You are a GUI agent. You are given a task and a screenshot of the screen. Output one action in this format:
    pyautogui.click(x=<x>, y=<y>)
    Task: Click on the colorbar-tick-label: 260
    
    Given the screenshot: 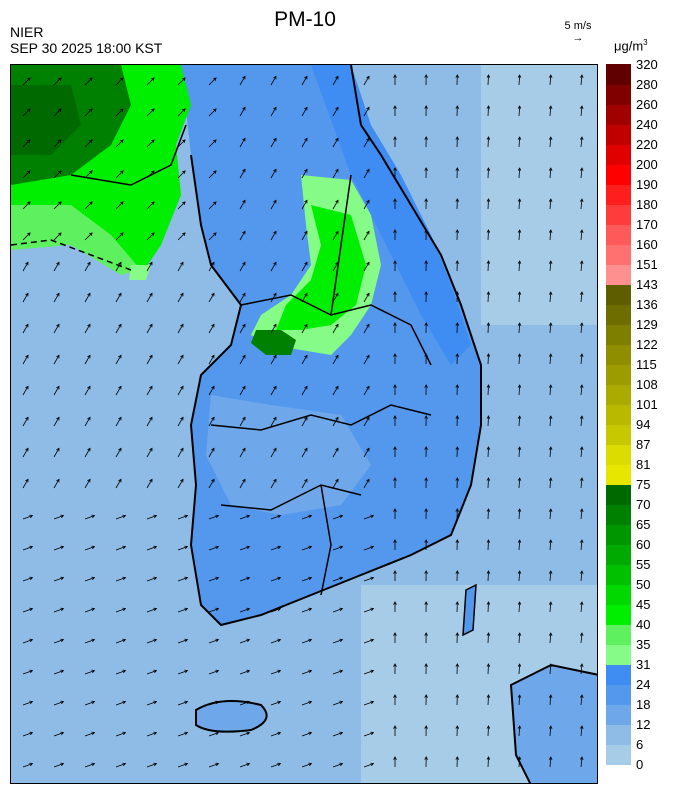 What is the action you would take?
    pyautogui.click(x=647, y=104)
    